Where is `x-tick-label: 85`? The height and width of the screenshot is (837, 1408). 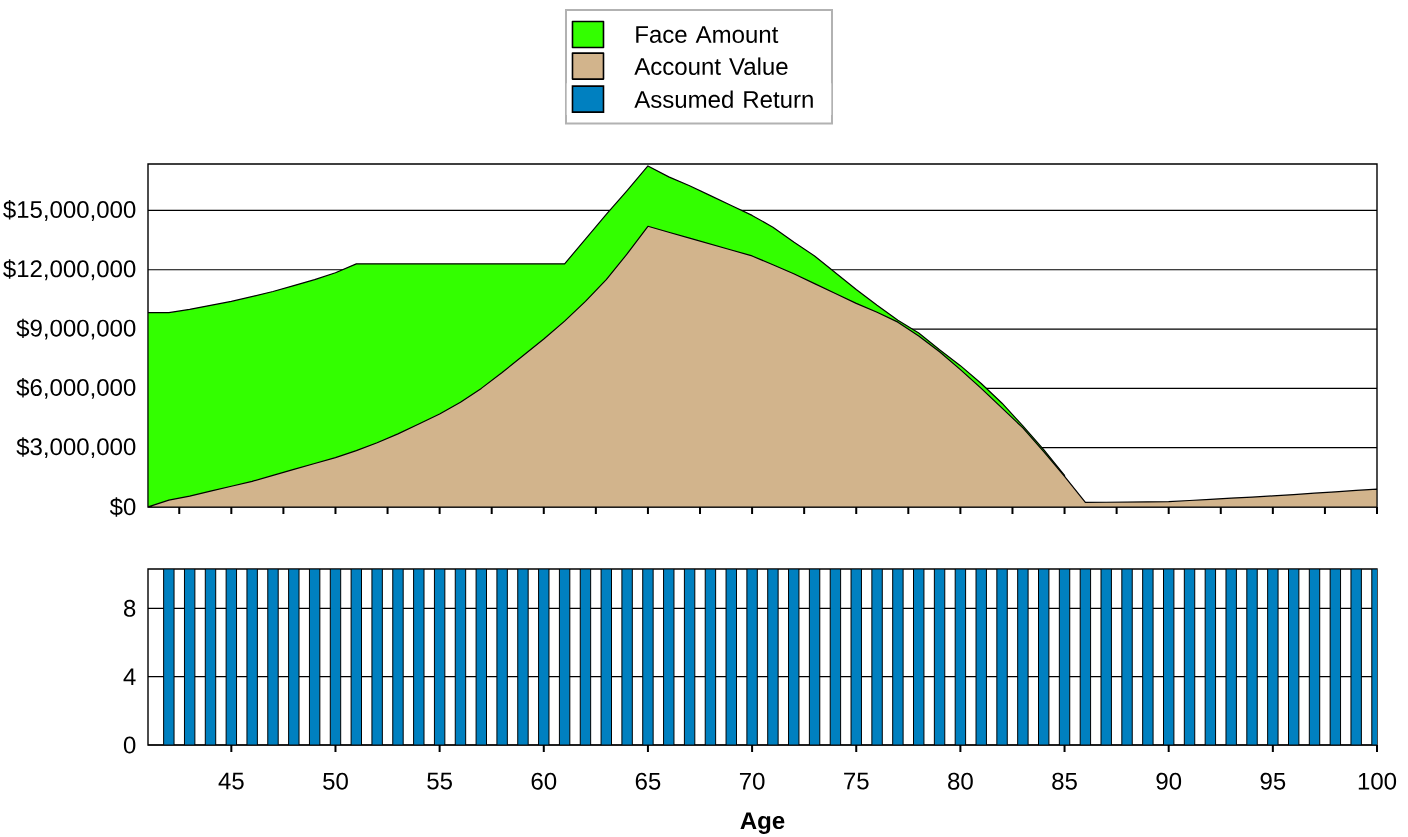 x-tick-label: 85 is located at coordinates (1064, 781).